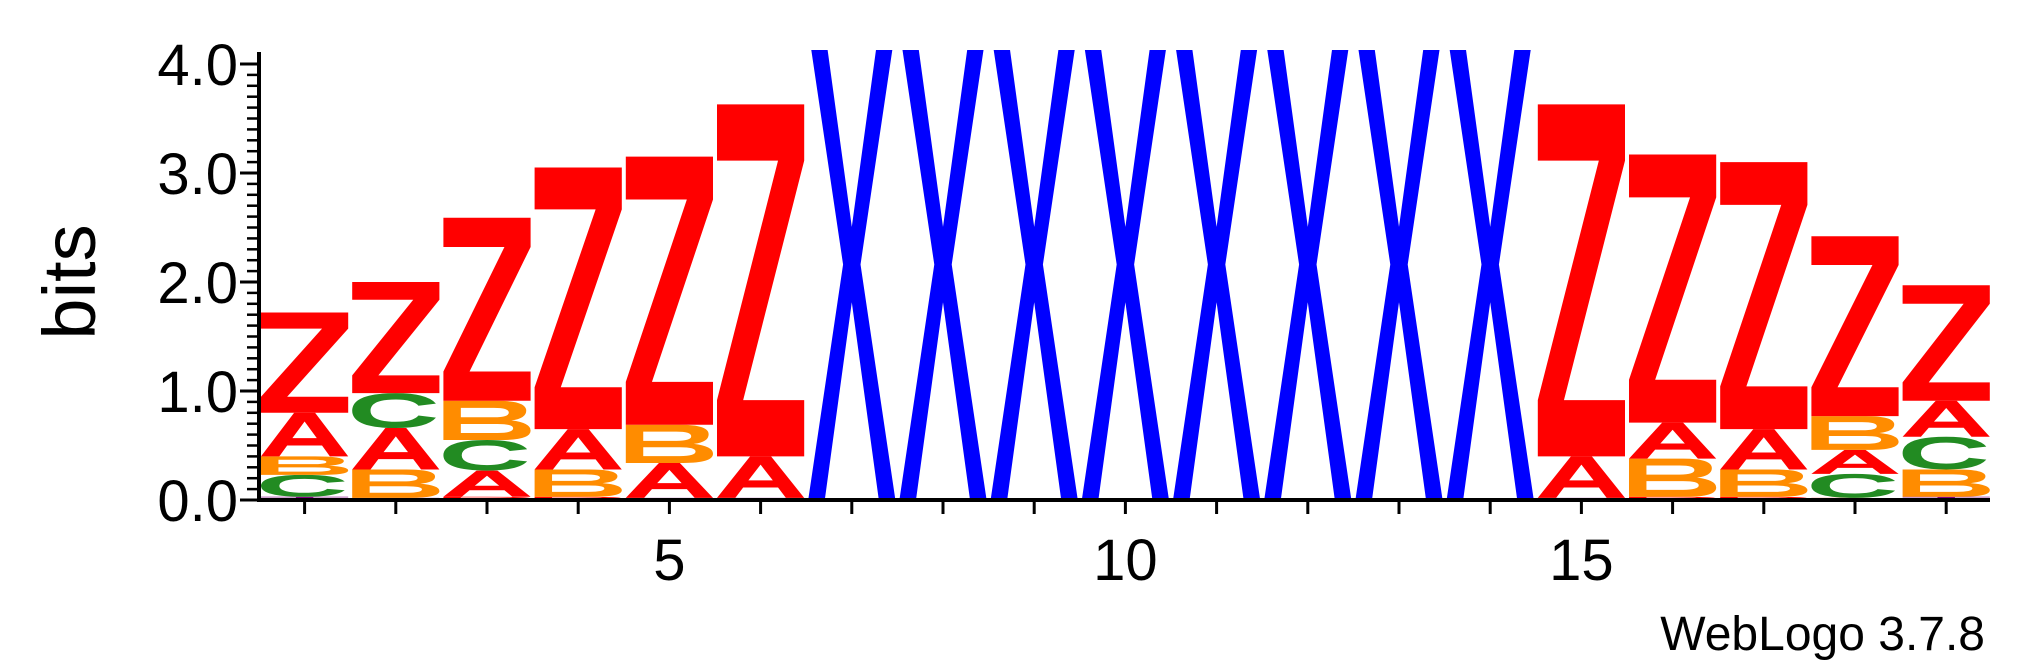 The width and height of the screenshot is (2025, 672). I want to click on x-tick-label: 15, so click(1581, 560).